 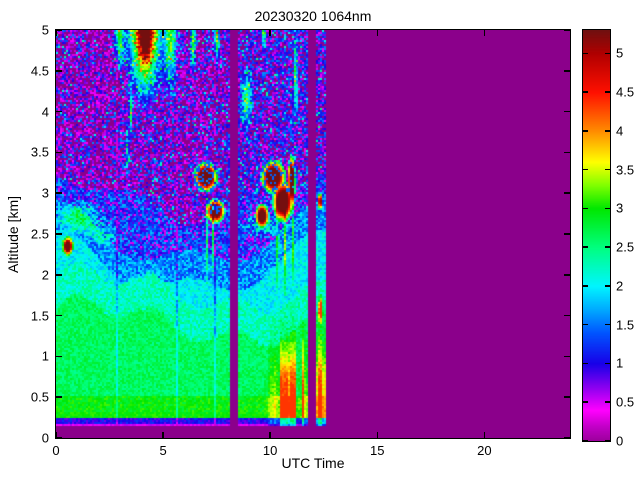 What do you see at coordinates (313, 16) in the screenshot?
I see `chart-title: 20230320 1064nm` at bounding box center [313, 16].